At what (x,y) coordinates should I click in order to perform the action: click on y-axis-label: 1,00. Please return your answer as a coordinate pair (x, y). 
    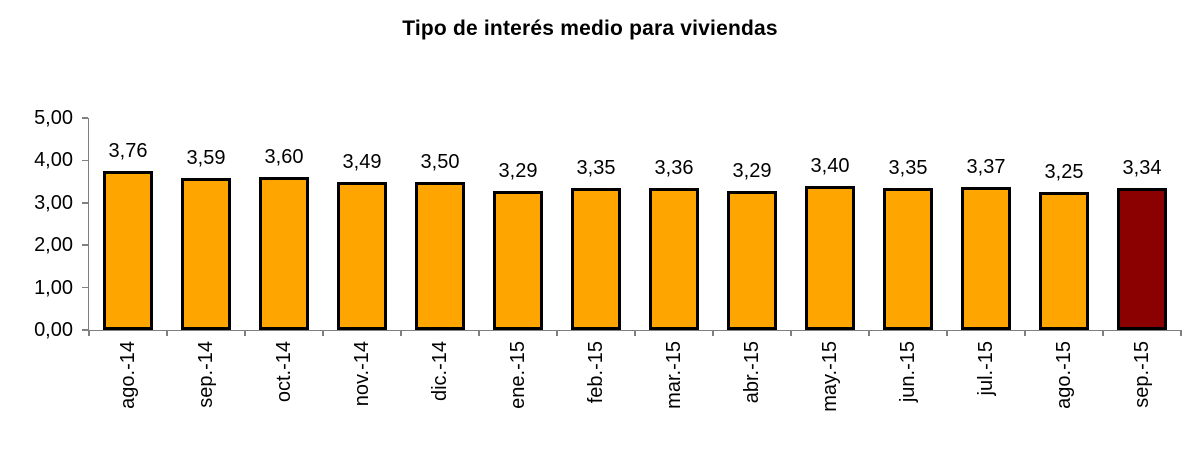
    Looking at the image, I should click on (53, 287).